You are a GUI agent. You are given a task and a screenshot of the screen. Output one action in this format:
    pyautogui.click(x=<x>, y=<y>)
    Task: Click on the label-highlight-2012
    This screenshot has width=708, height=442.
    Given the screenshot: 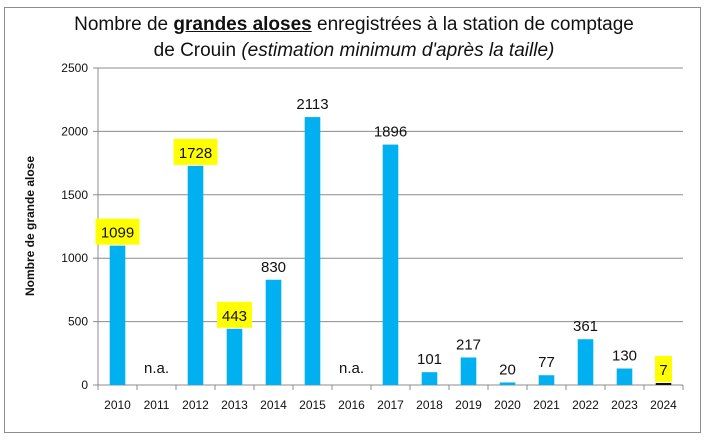 What is the action you would take?
    pyautogui.click(x=195, y=151)
    